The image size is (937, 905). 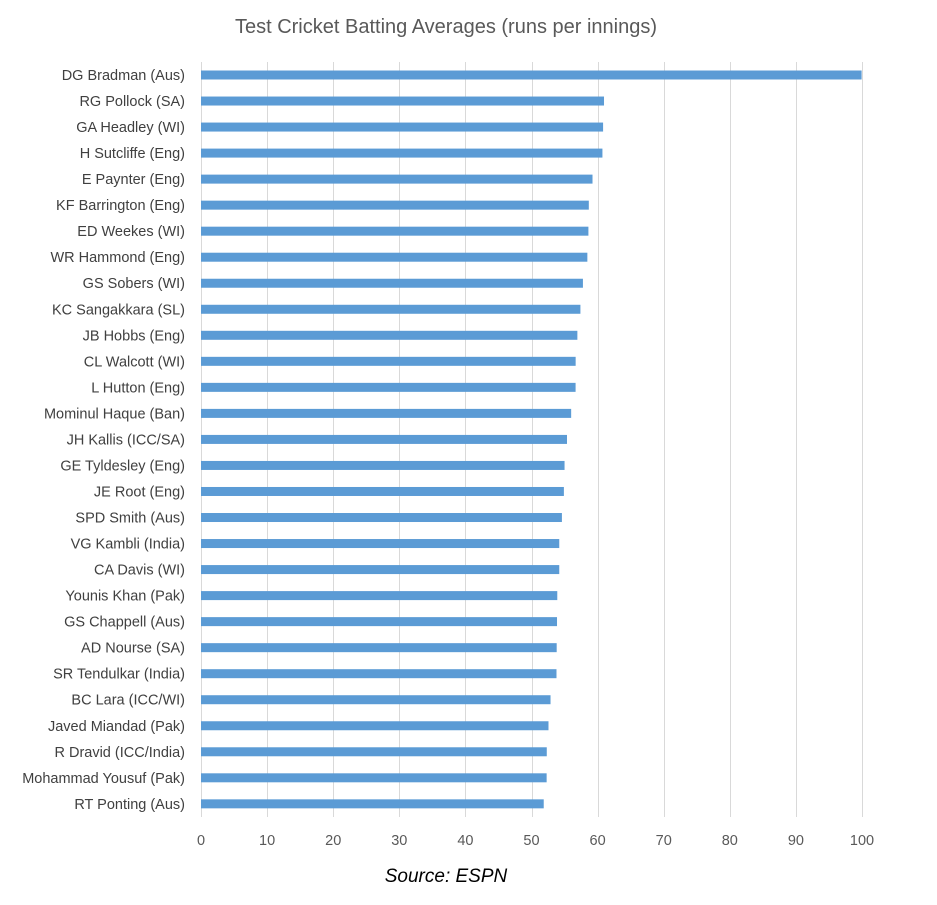 What do you see at coordinates (118, 310) in the screenshot?
I see `category-label: KC Sangakkara (SL)` at bounding box center [118, 310].